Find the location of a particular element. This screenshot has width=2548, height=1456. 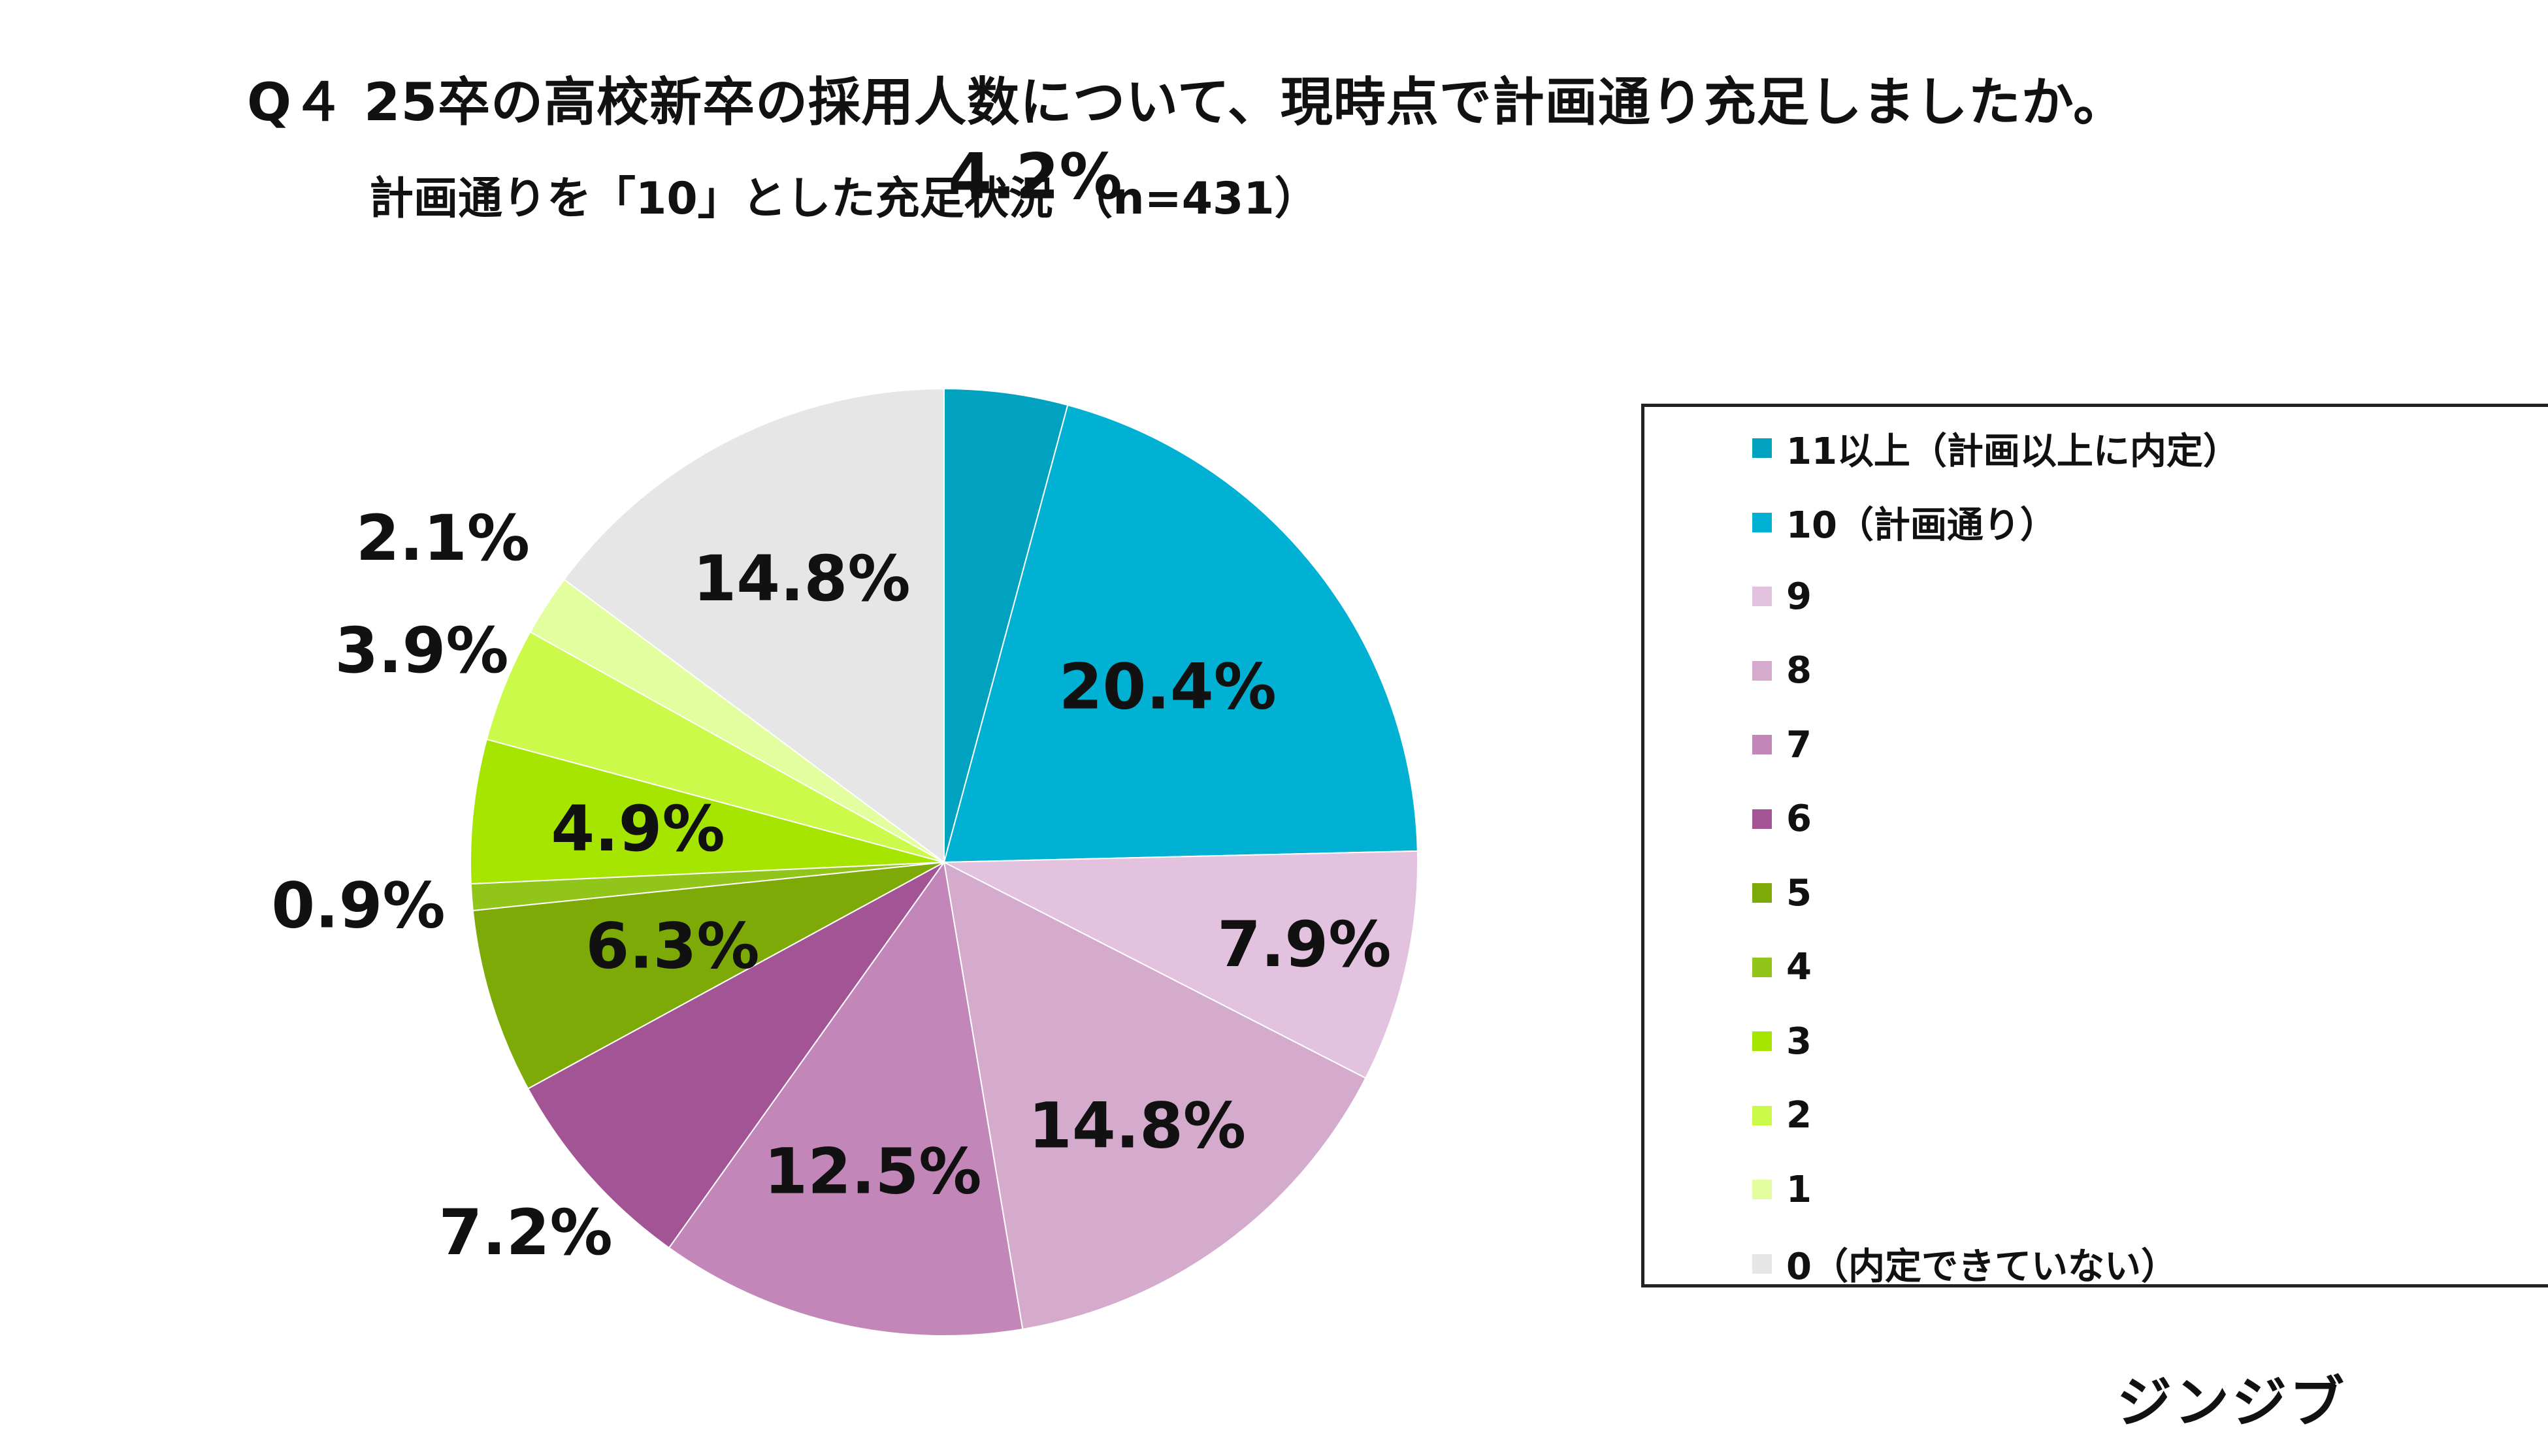

legend-item-7: 4 is located at coordinates (1782, 967).